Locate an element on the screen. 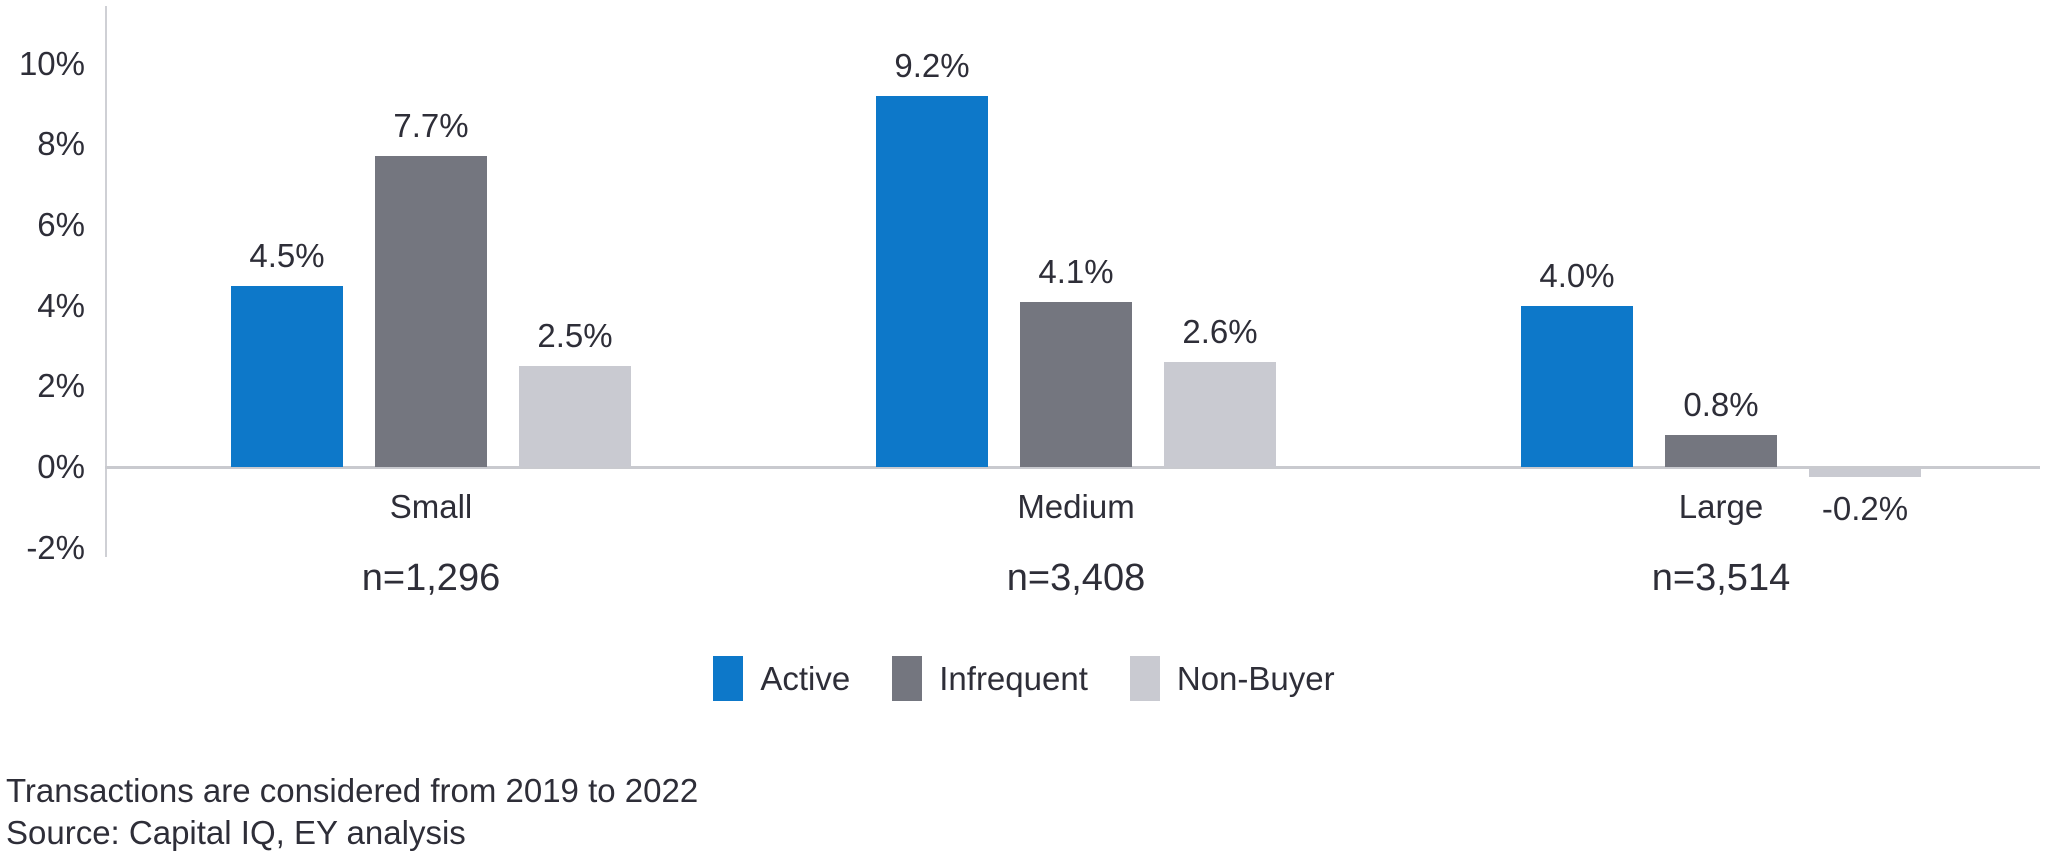  bar-infrequent-small is located at coordinates (431, 311).